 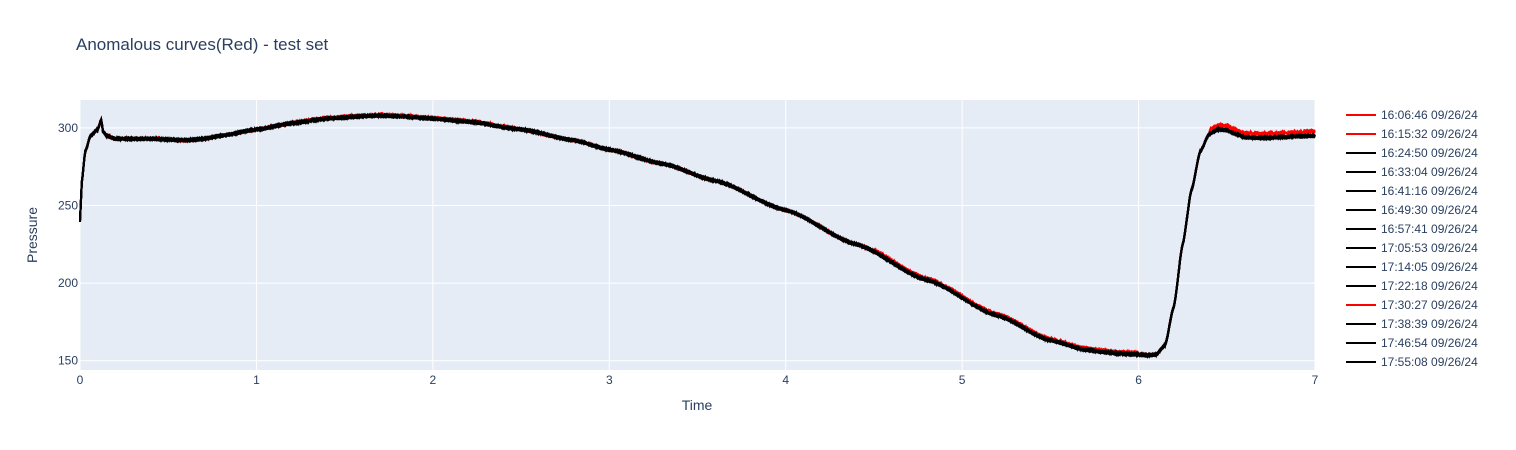 I want to click on legend-item: 16:49:30 09/26/24, so click(x=1429, y=210).